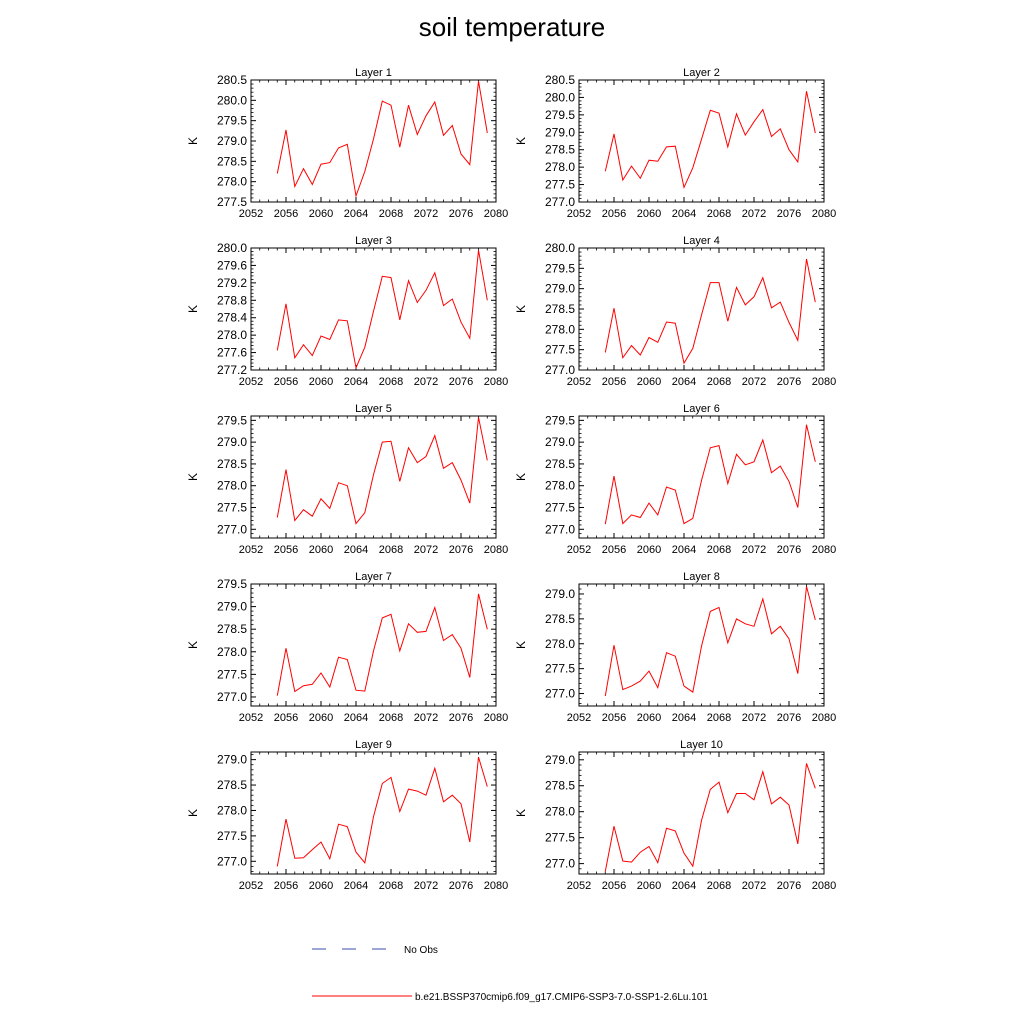 The width and height of the screenshot is (1024, 1024). Describe the element at coordinates (373, 241) in the screenshot. I see `subplot-title: Layer 3` at that location.